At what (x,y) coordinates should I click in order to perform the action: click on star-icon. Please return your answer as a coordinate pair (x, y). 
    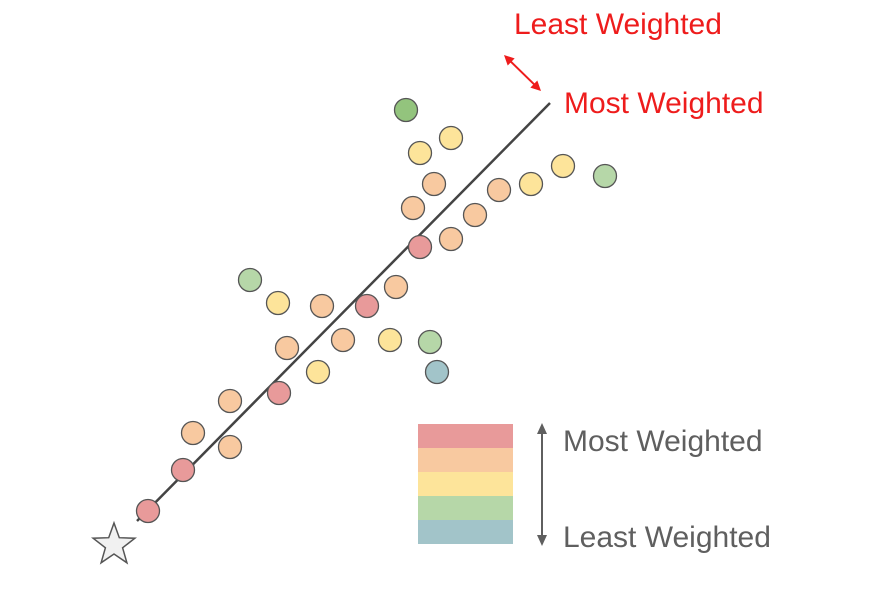
    Looking at the image, I should click on (114, 542).